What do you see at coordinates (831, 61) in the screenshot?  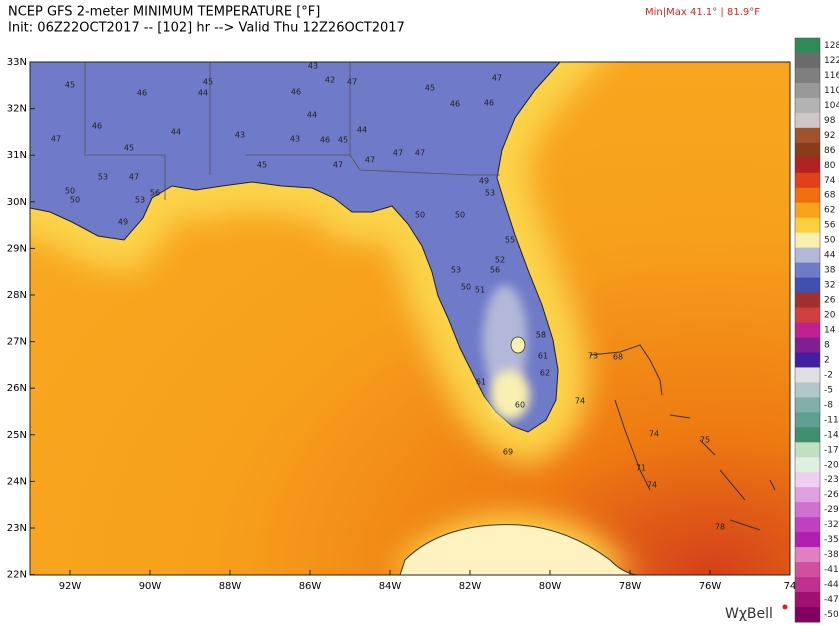 I see `colorbar-label: 122` at bounding box center [831, 61].